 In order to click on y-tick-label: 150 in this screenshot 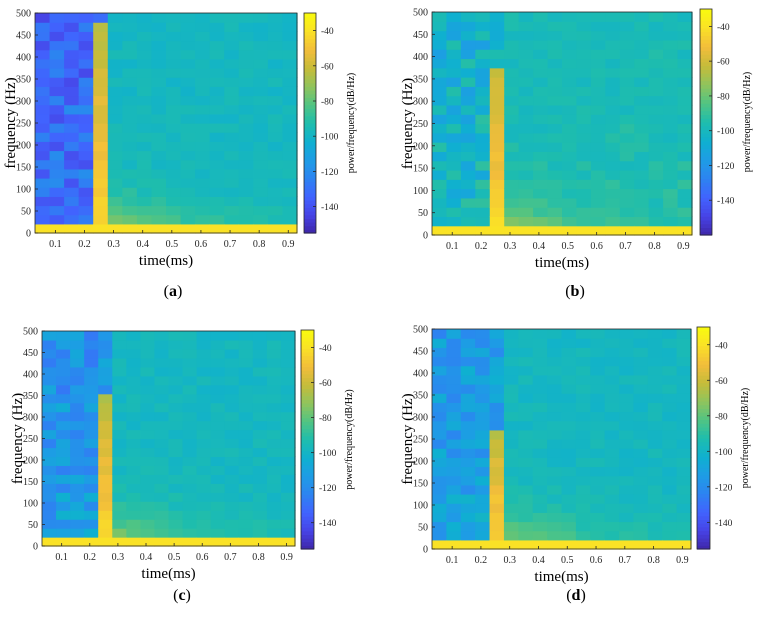, I will do `click(420, 484)`.